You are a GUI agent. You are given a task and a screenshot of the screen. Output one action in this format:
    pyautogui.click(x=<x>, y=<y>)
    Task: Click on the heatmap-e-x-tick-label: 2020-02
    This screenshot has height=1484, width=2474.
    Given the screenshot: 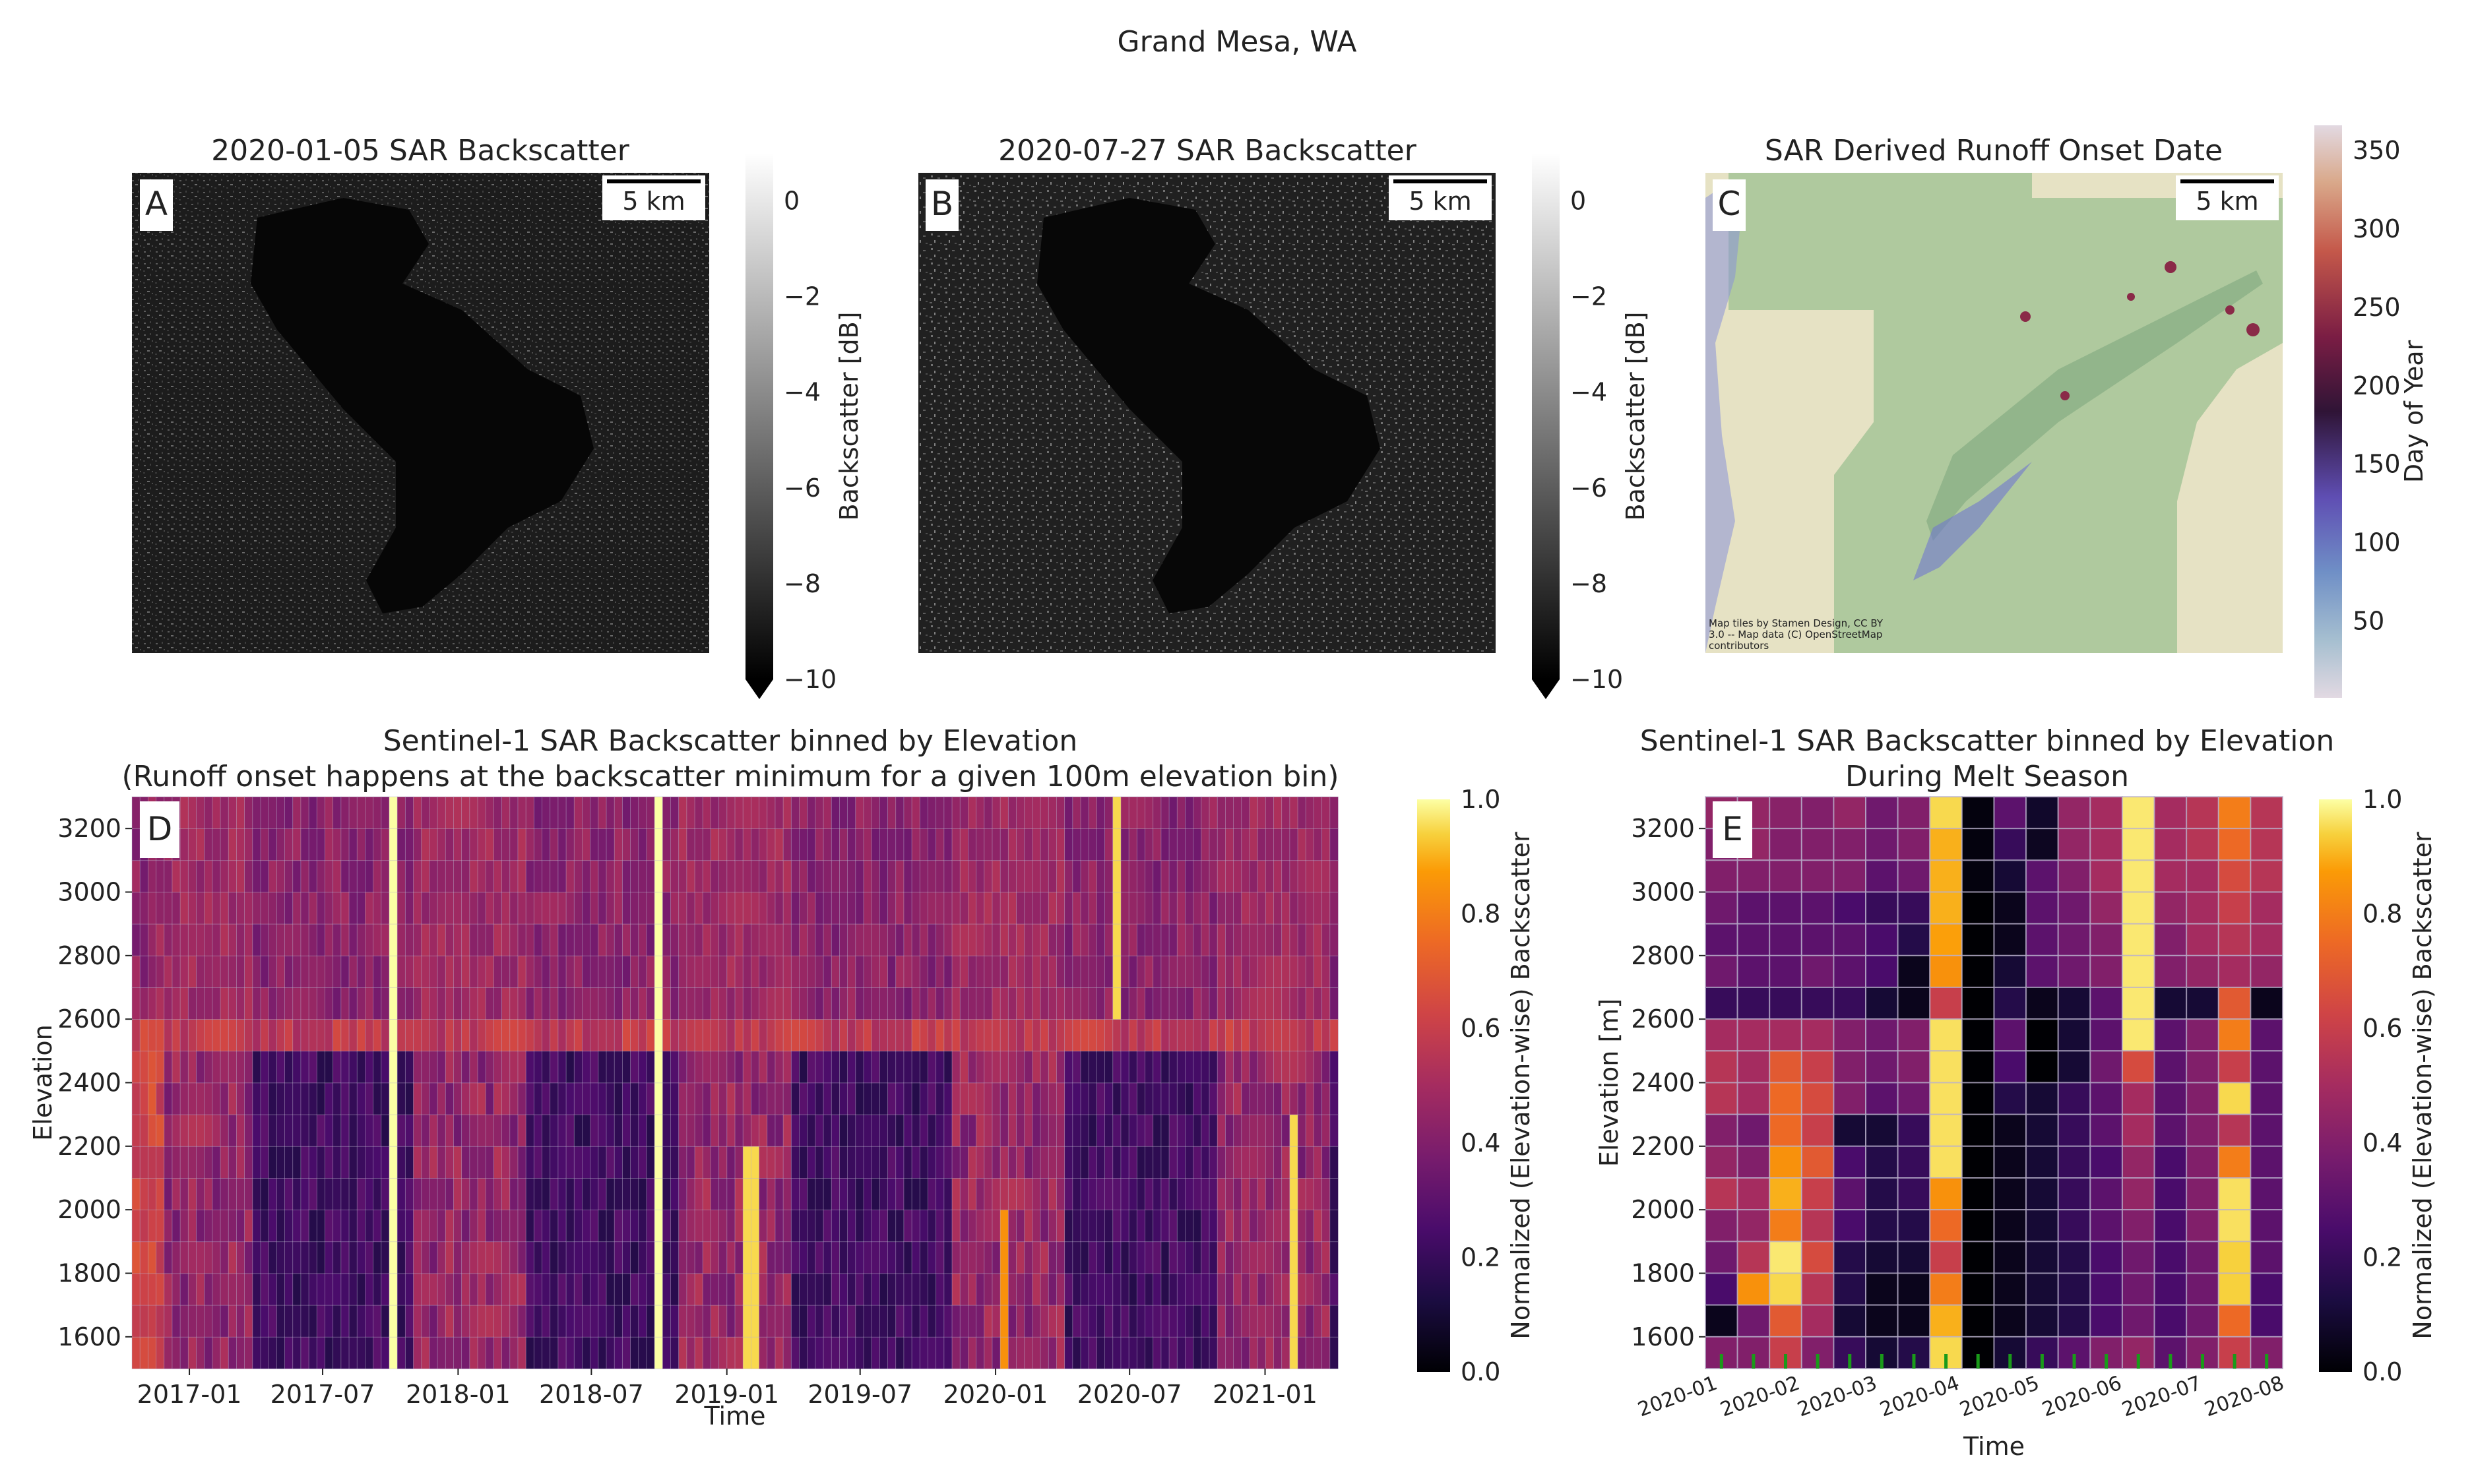 What is the action you would take?
    pyautogui.click(x=1760, y=1397)
    